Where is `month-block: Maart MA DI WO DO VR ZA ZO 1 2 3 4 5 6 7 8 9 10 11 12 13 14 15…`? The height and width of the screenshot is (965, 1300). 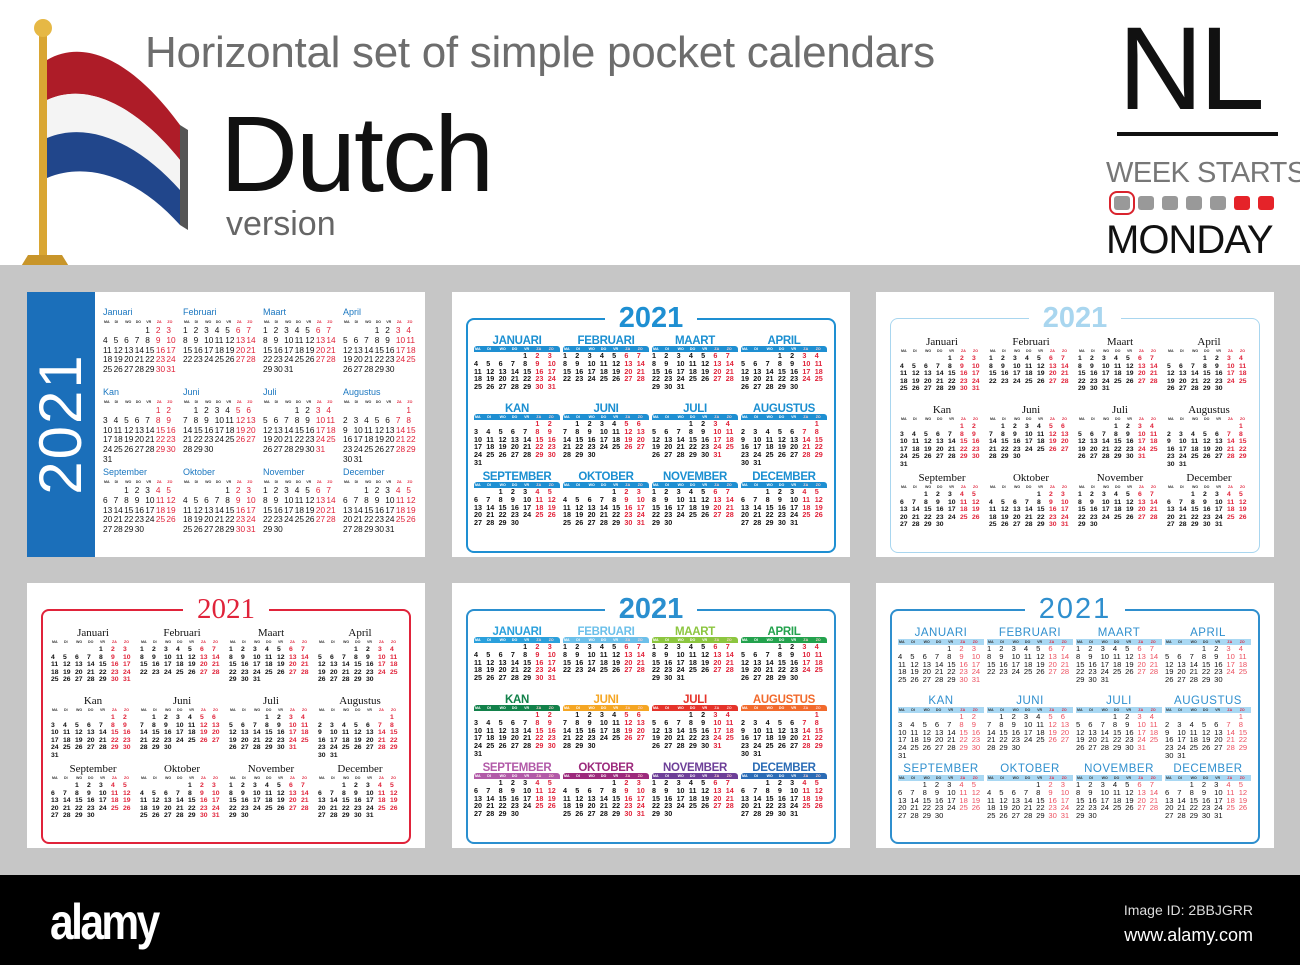
month-block: Maart MA DI WO DO VR ZA ZO 1 2 3 4 5 6 7 8 9 10 11 12 13 14 15… is located at coordinates (271, 655).